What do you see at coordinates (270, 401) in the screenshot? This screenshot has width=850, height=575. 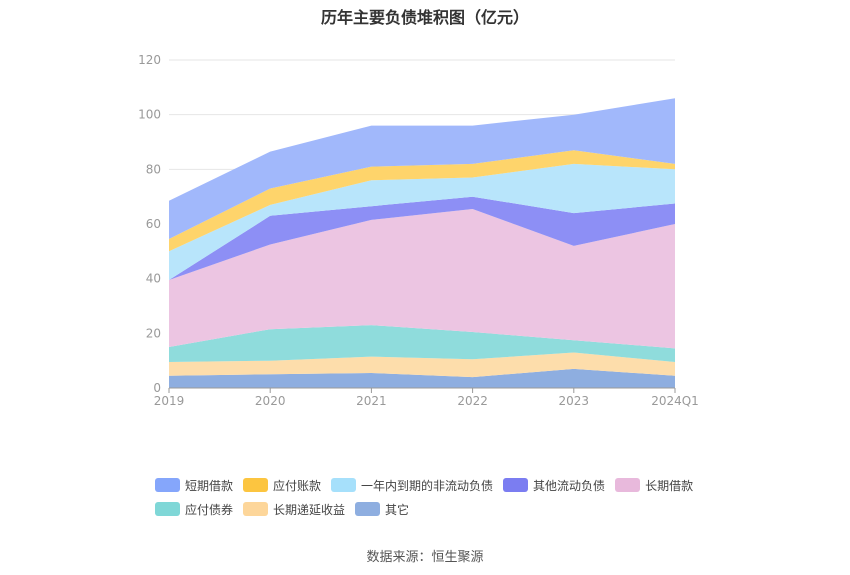 I see `x-tick-label: 2020` at bounding box center [270, 401].